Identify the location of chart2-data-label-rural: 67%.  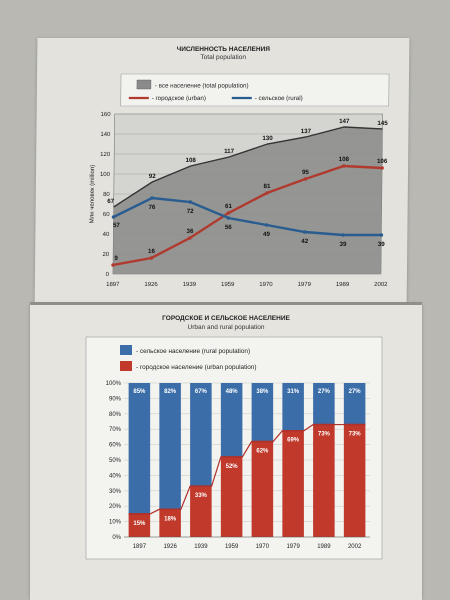
(201, 392).